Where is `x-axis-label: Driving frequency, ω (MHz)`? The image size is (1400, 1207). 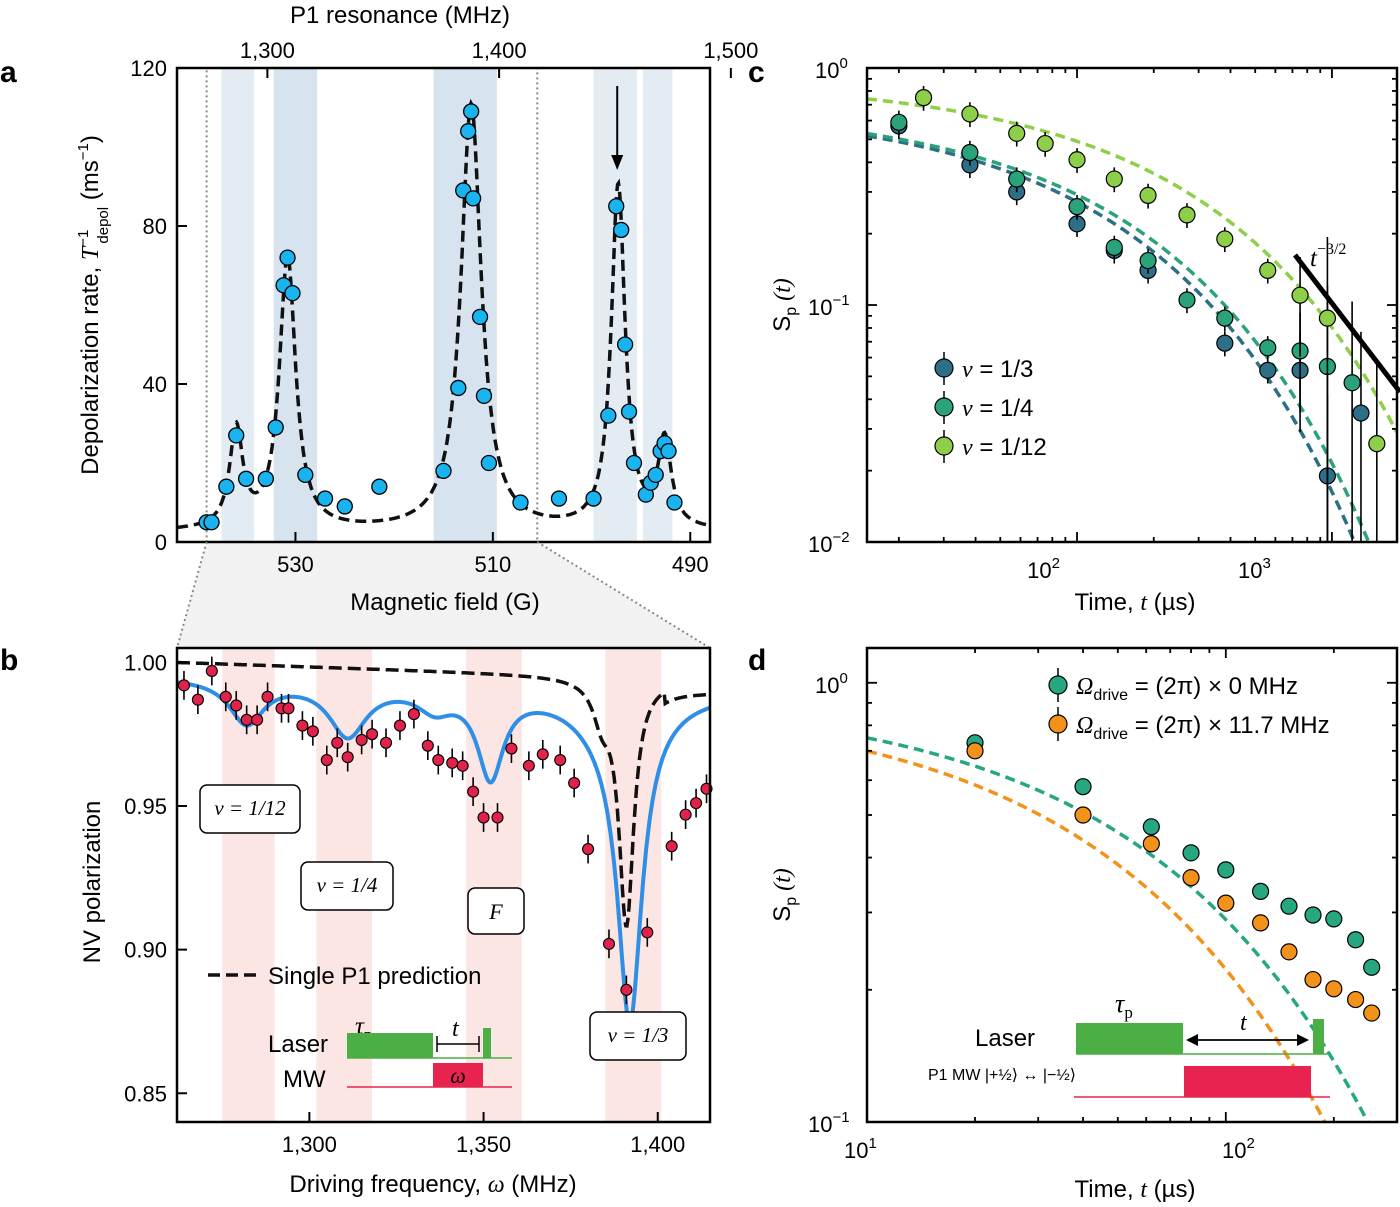 x-axis-label: Driving frequency, ω (MHz) is located at coordinates (432, 1184).